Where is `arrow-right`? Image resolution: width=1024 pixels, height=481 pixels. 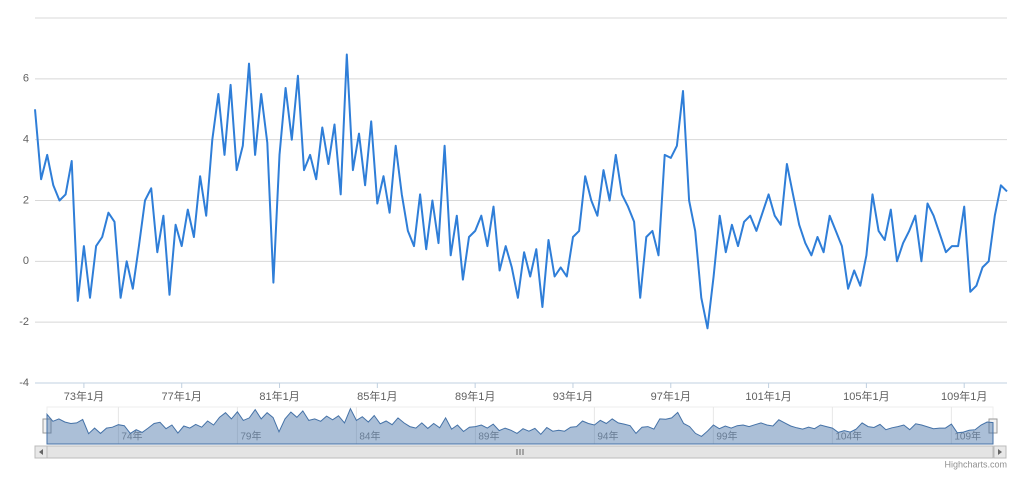 arrow-right is located at coordinates (1000, 452).